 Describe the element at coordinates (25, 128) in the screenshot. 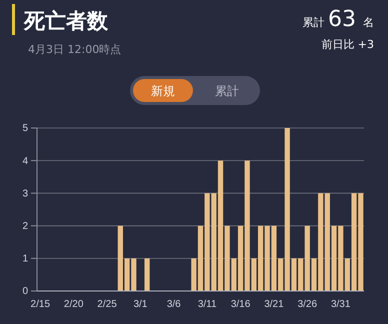

I see `y-tick-label: 5` at that location.